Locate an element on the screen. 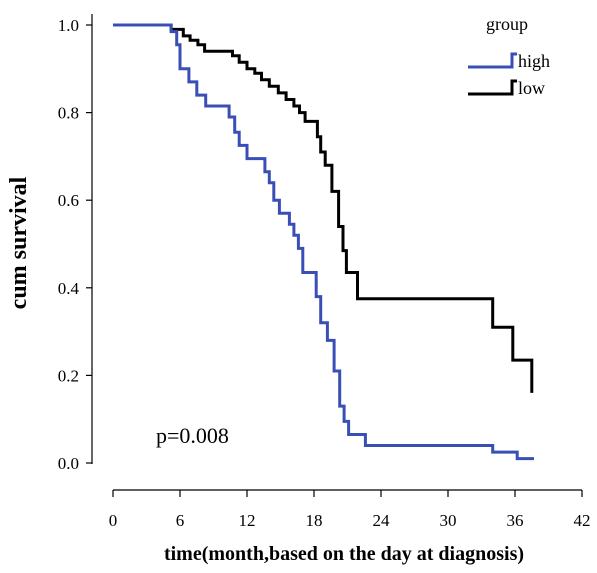 The height and width of the screenshot is (573, 597). x-tick-label: 12 is located at coordinates (247, 520).